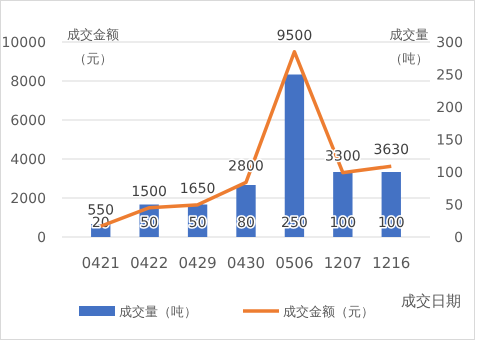 Image resolution: width=477 pixels, height=342 pixels. Describe the element at coordinates (449, 43) in the screenshot. I see `y2-tick-label: 300` at that location.